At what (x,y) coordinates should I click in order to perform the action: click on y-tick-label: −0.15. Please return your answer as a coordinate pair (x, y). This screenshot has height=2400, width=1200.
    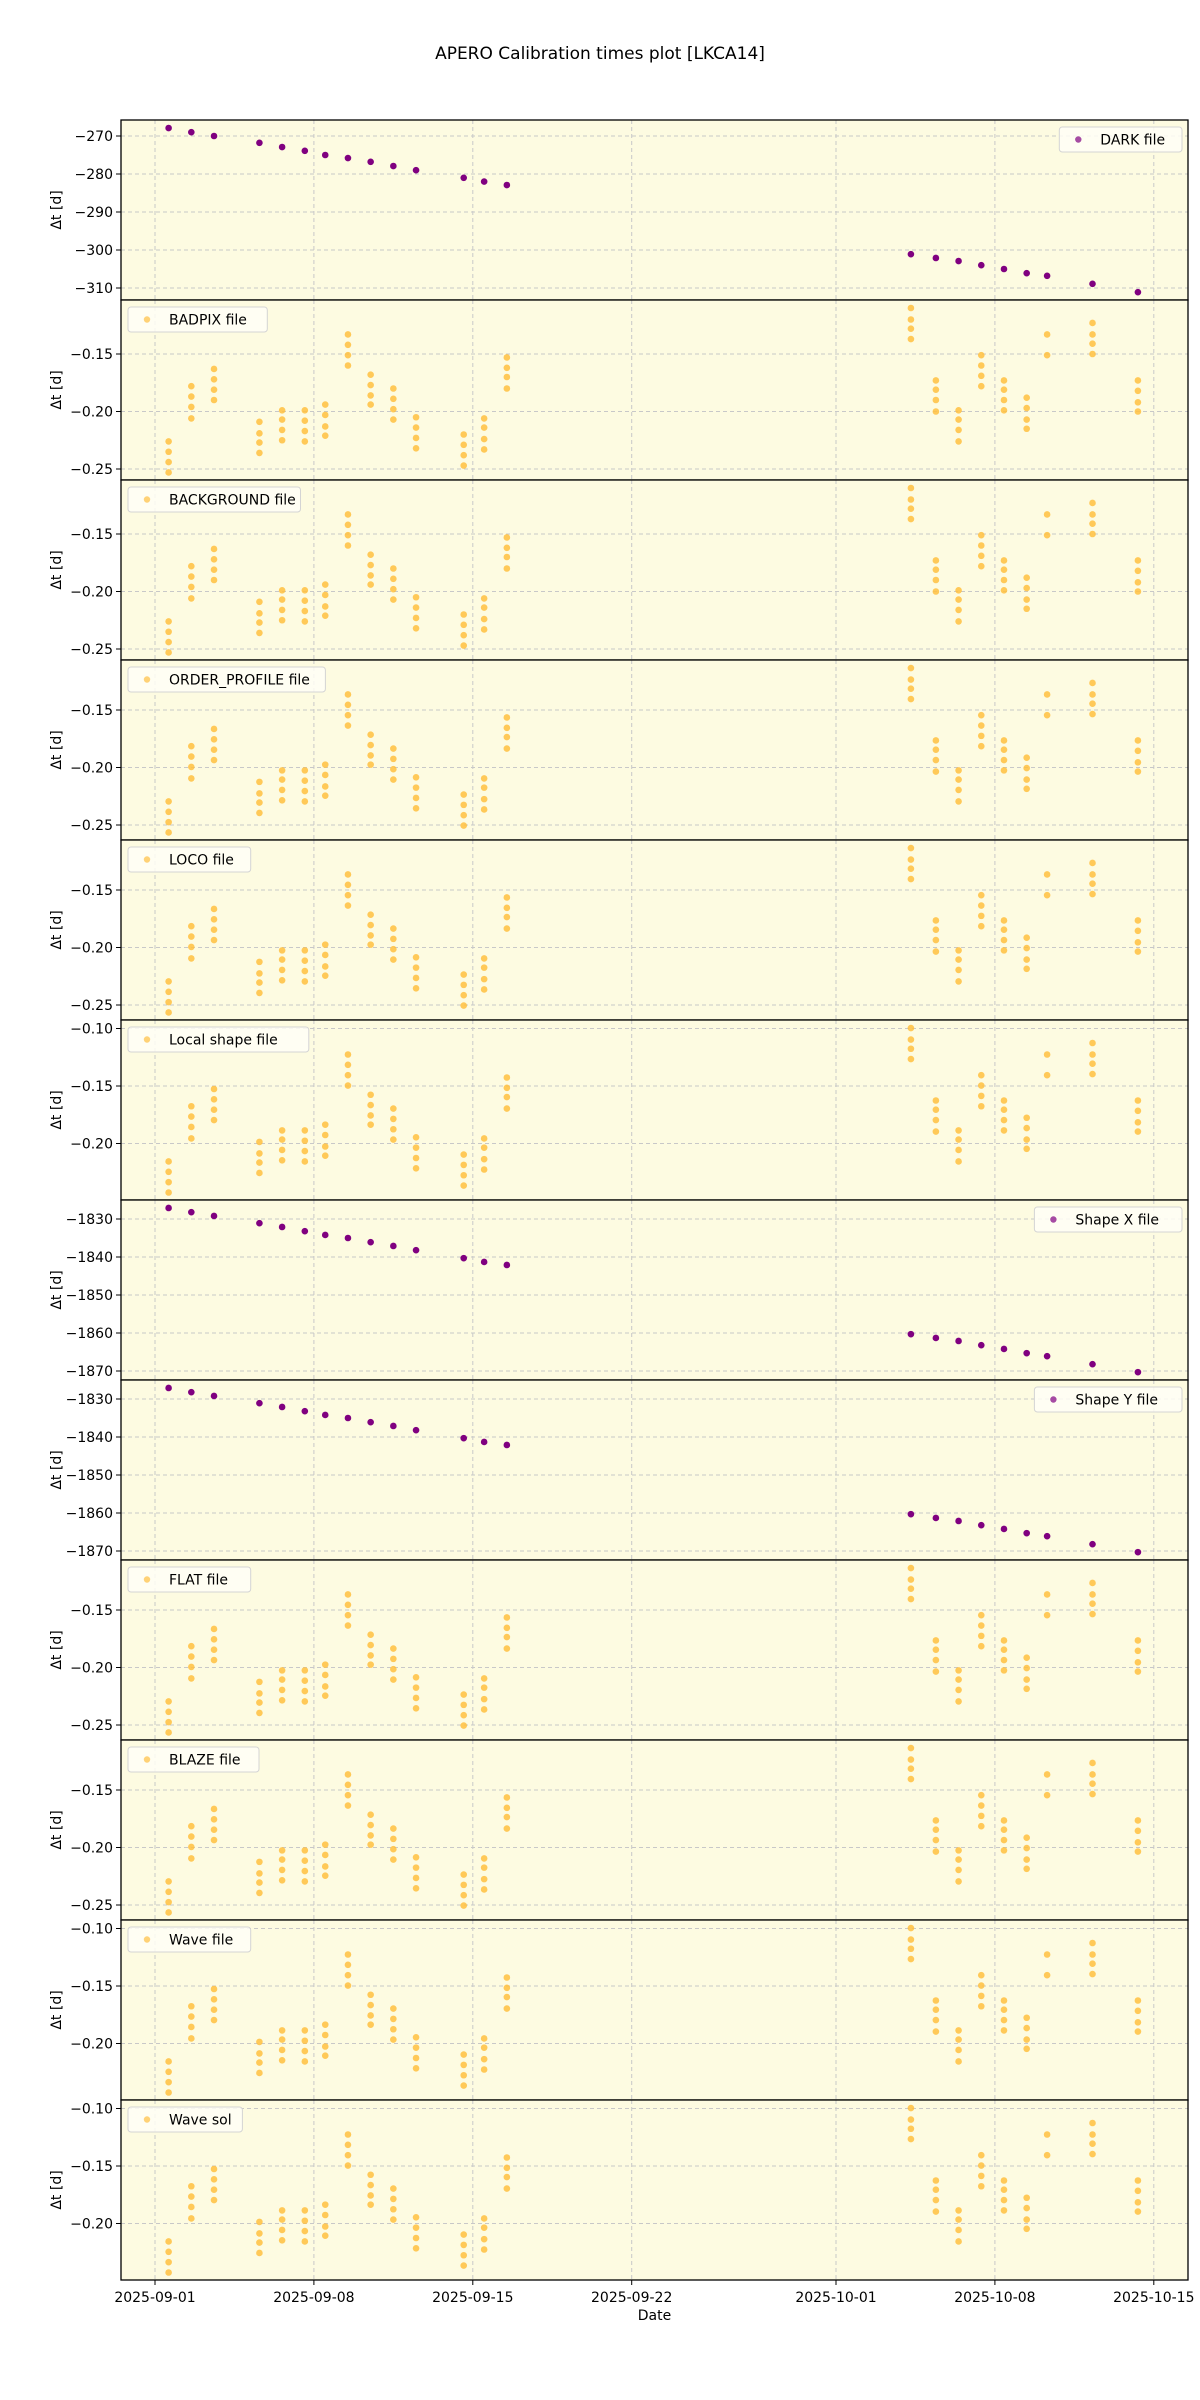
    Looking at the image, I should click on (91, 891).